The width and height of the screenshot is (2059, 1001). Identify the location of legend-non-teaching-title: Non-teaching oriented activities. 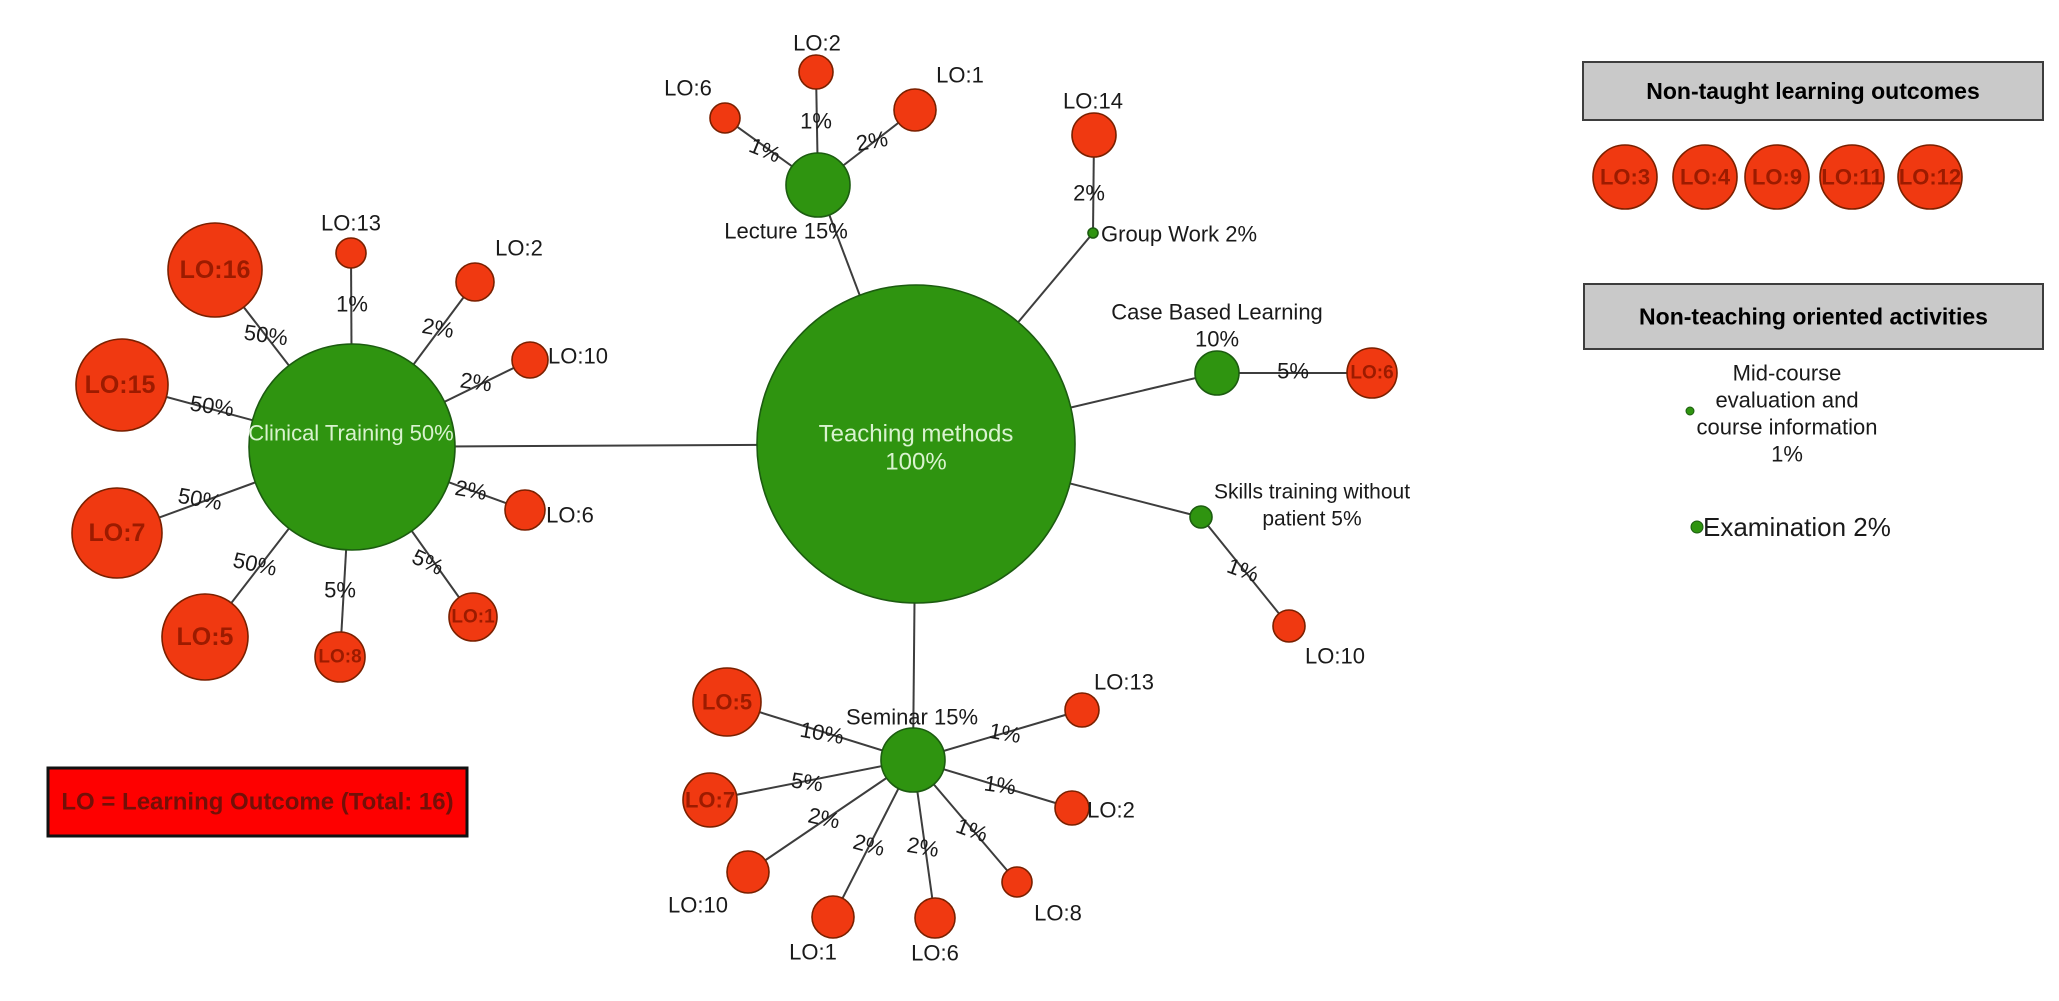
(1813, 317).